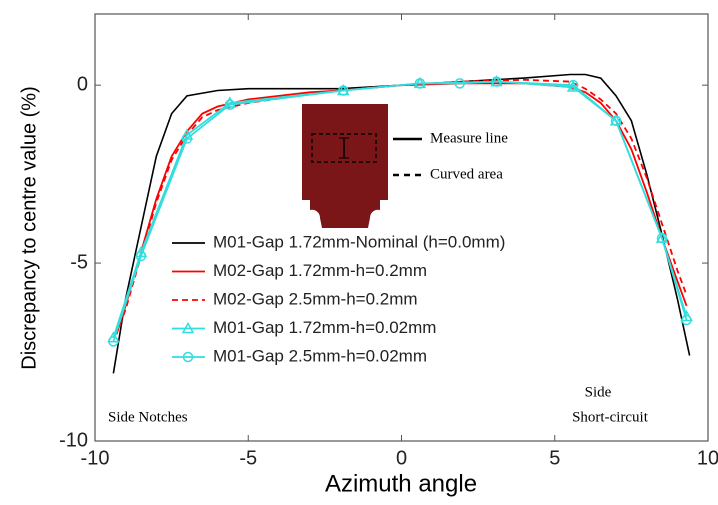  I want to click on inset-label: Curved area, so click(466, 174).